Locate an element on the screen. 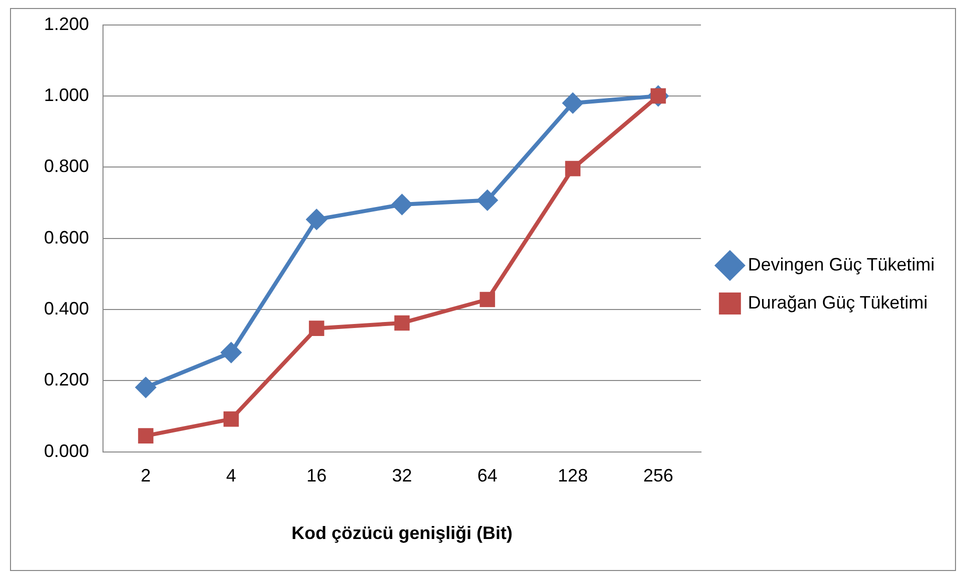 This screenshot has width=965, height=579. y-tick-label: 1.000 is located at coordinates (67, 94).